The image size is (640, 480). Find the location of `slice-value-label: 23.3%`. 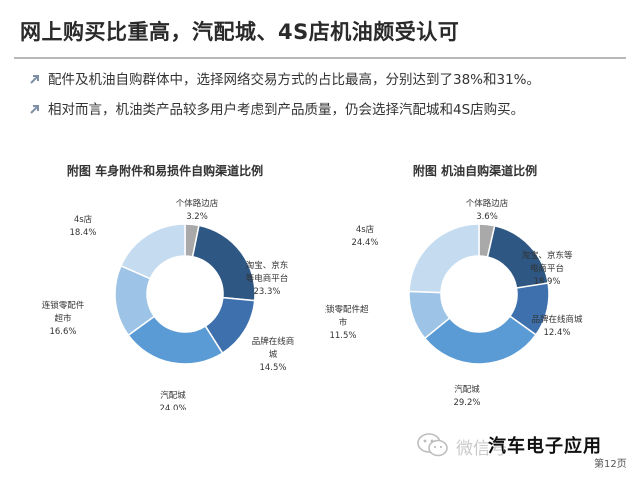

slice-value-label: 23.3% is located at coordinates (266, 292).